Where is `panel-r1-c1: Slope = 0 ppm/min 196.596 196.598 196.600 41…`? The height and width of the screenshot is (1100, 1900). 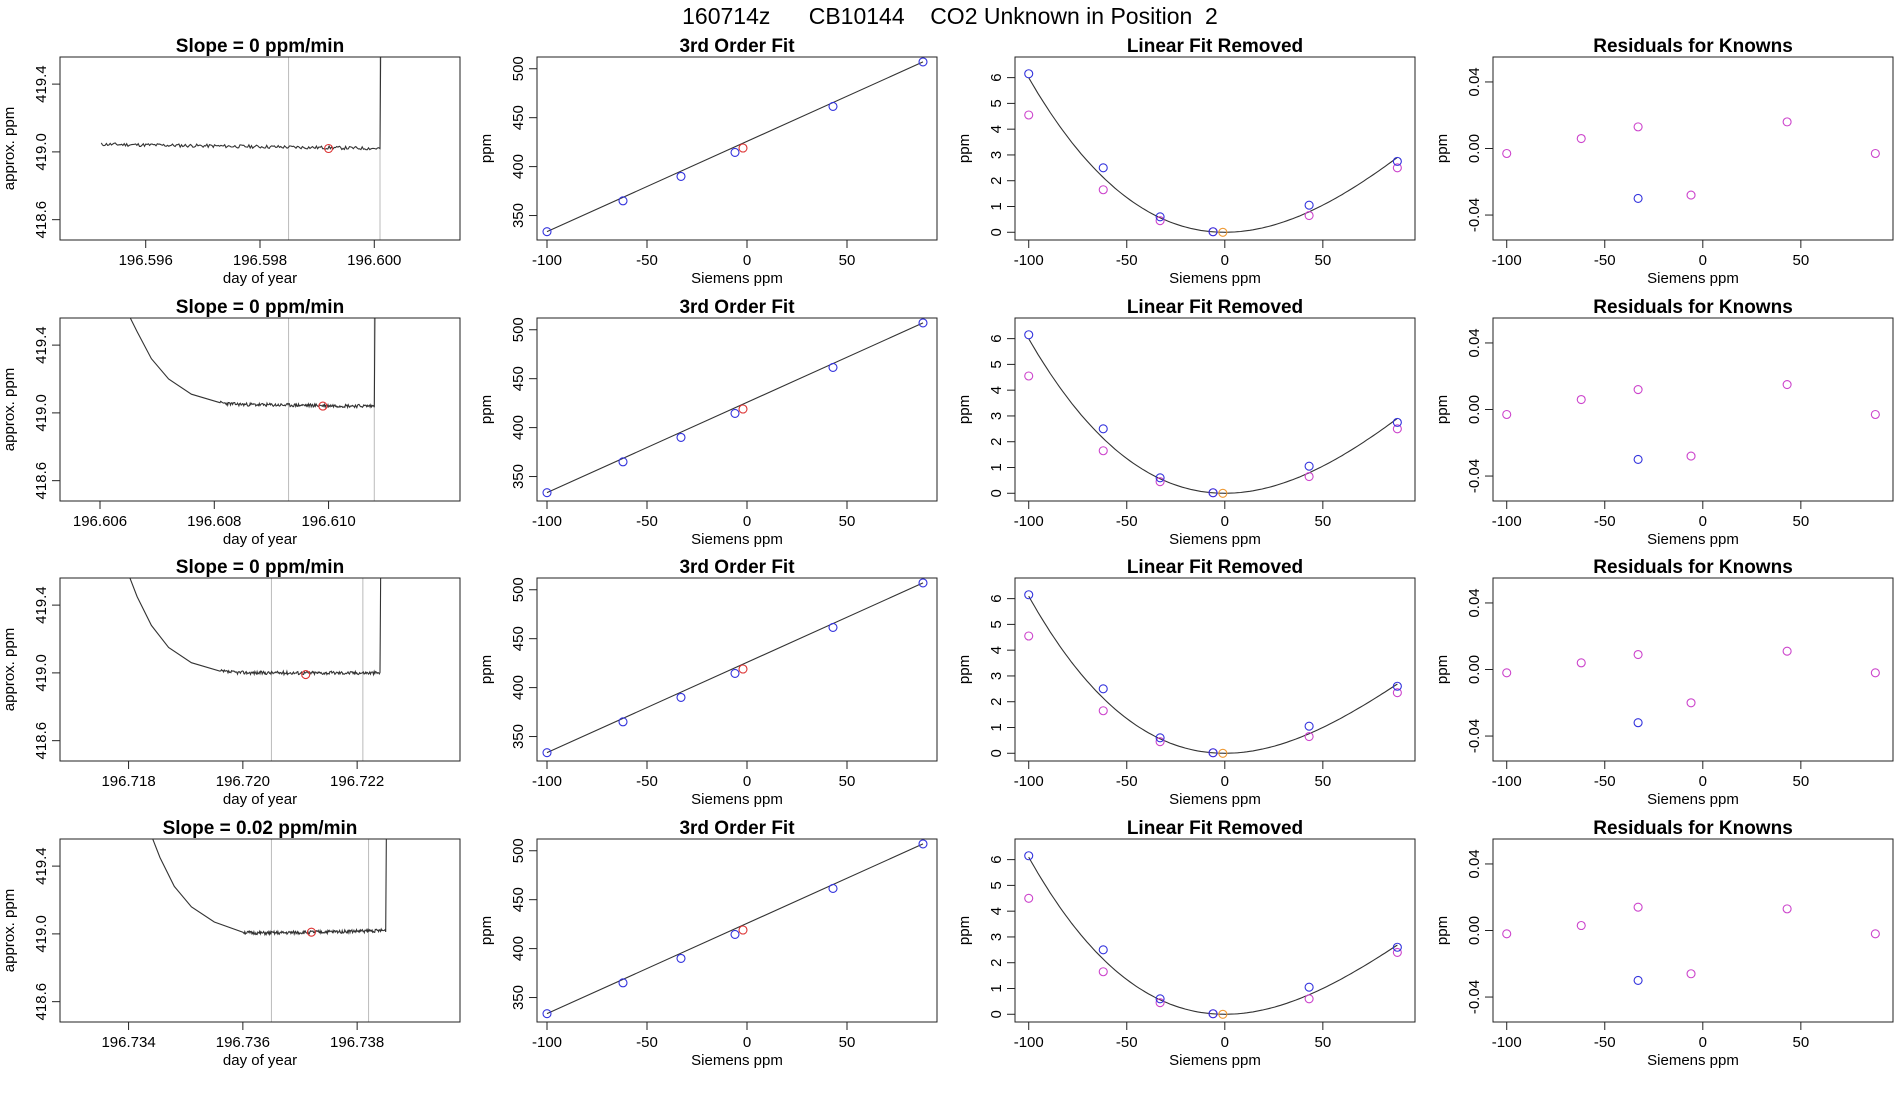 panel-r1-c1: Slope = 0 ppm/min 196.596 196.598 196.600 41… is located at coordinates (231, 161).